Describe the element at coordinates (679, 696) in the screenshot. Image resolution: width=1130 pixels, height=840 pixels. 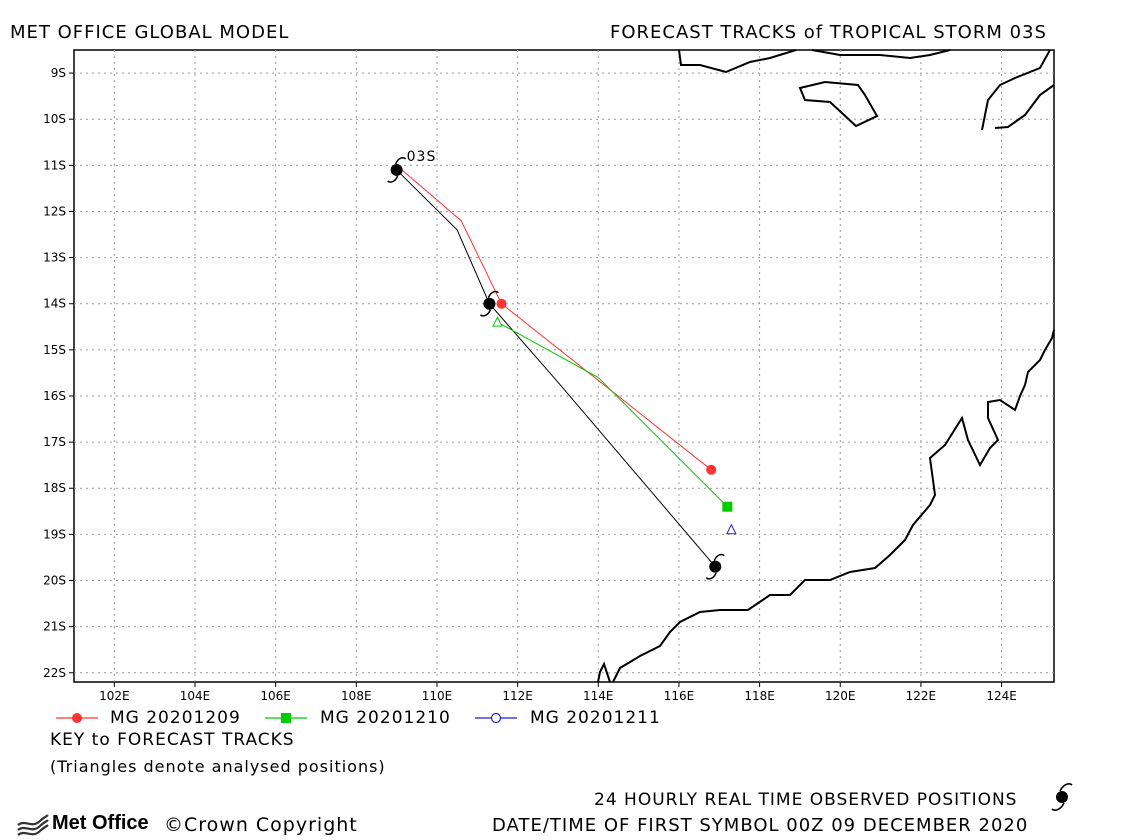
I see `lon-tick-label: 116E` at that location.